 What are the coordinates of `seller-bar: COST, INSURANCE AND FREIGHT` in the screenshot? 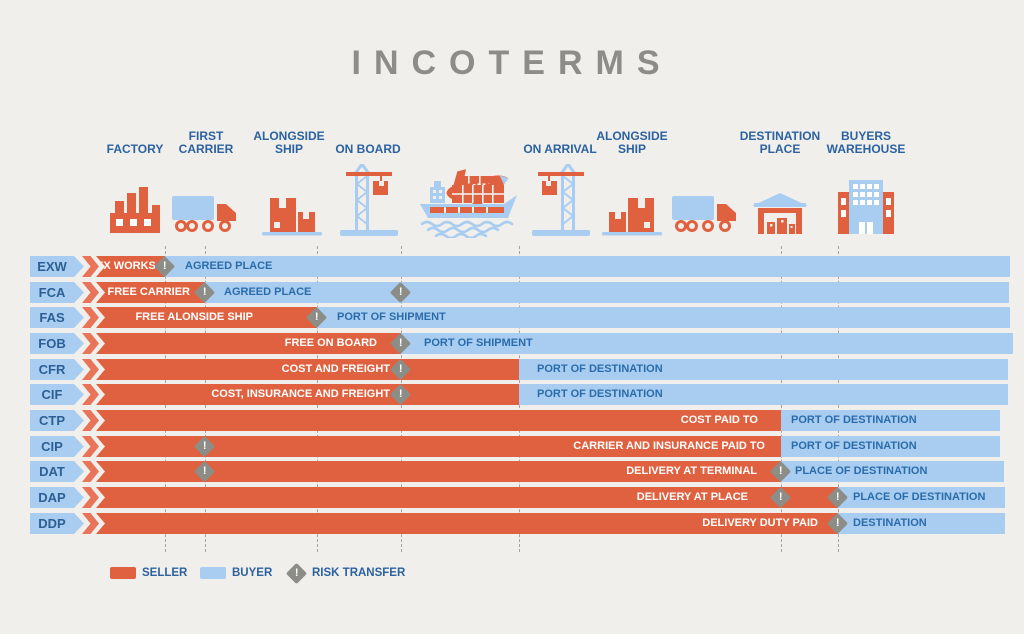 It's located at (307, 394).